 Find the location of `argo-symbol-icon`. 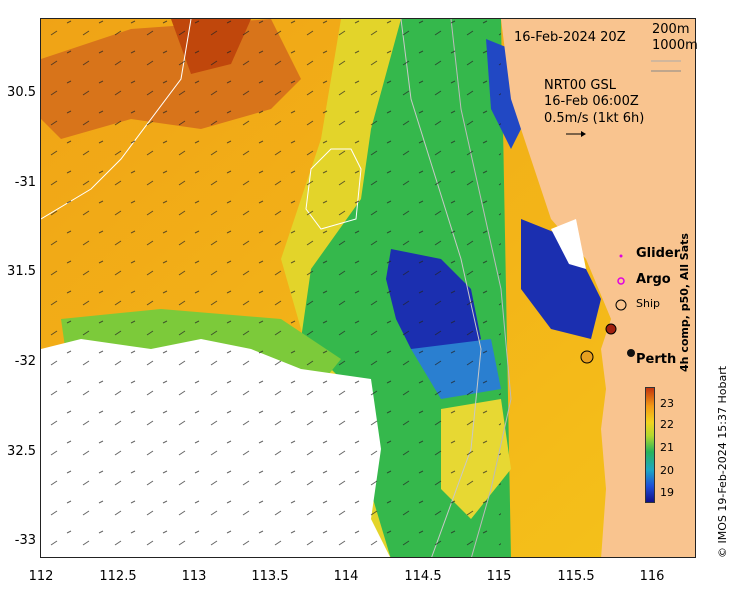

argo-symbol-icon is located at coordinates (621, 281).